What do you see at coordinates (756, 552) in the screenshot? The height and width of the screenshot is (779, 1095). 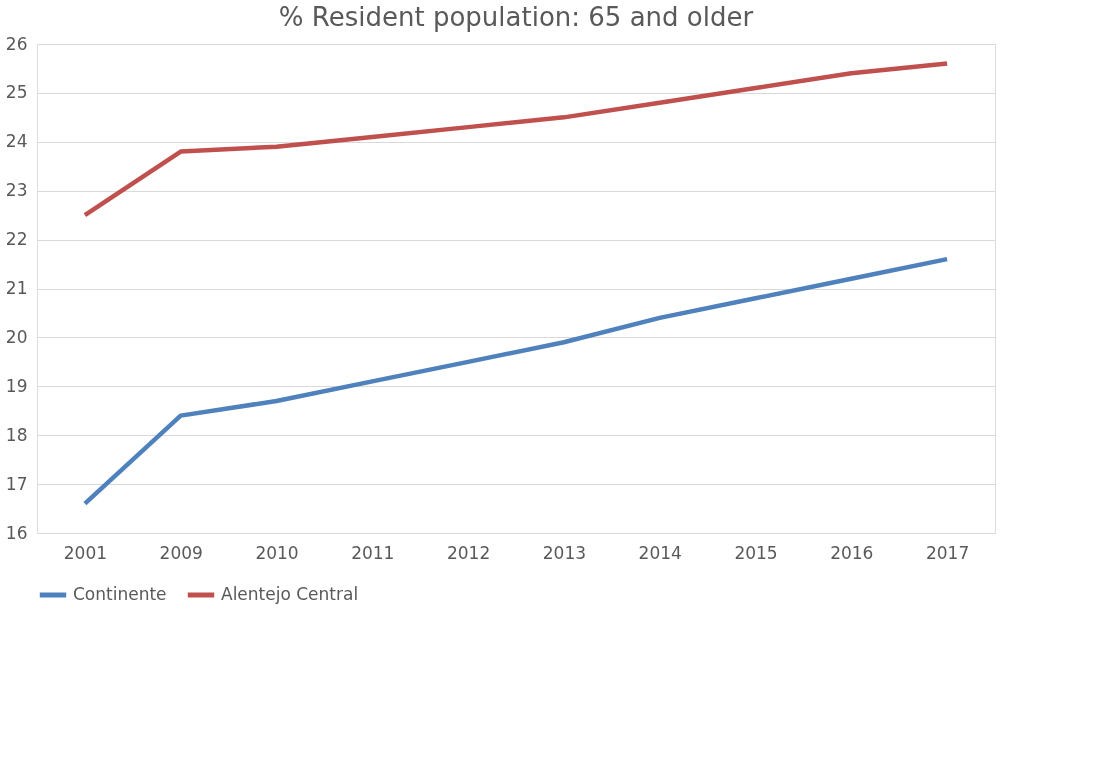 I see `x-tick-label: 2015` at bounding box center [756, 552].